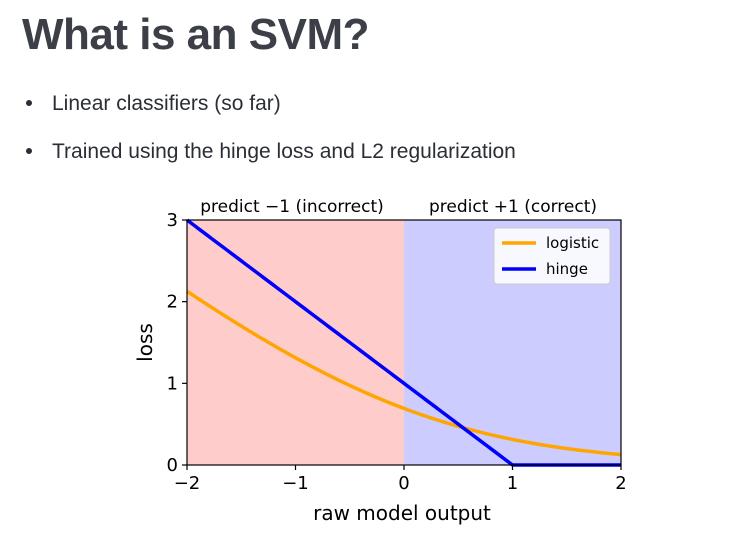  I want to click on bullet-text: Linear classifiers (so far), so click(166, 103).